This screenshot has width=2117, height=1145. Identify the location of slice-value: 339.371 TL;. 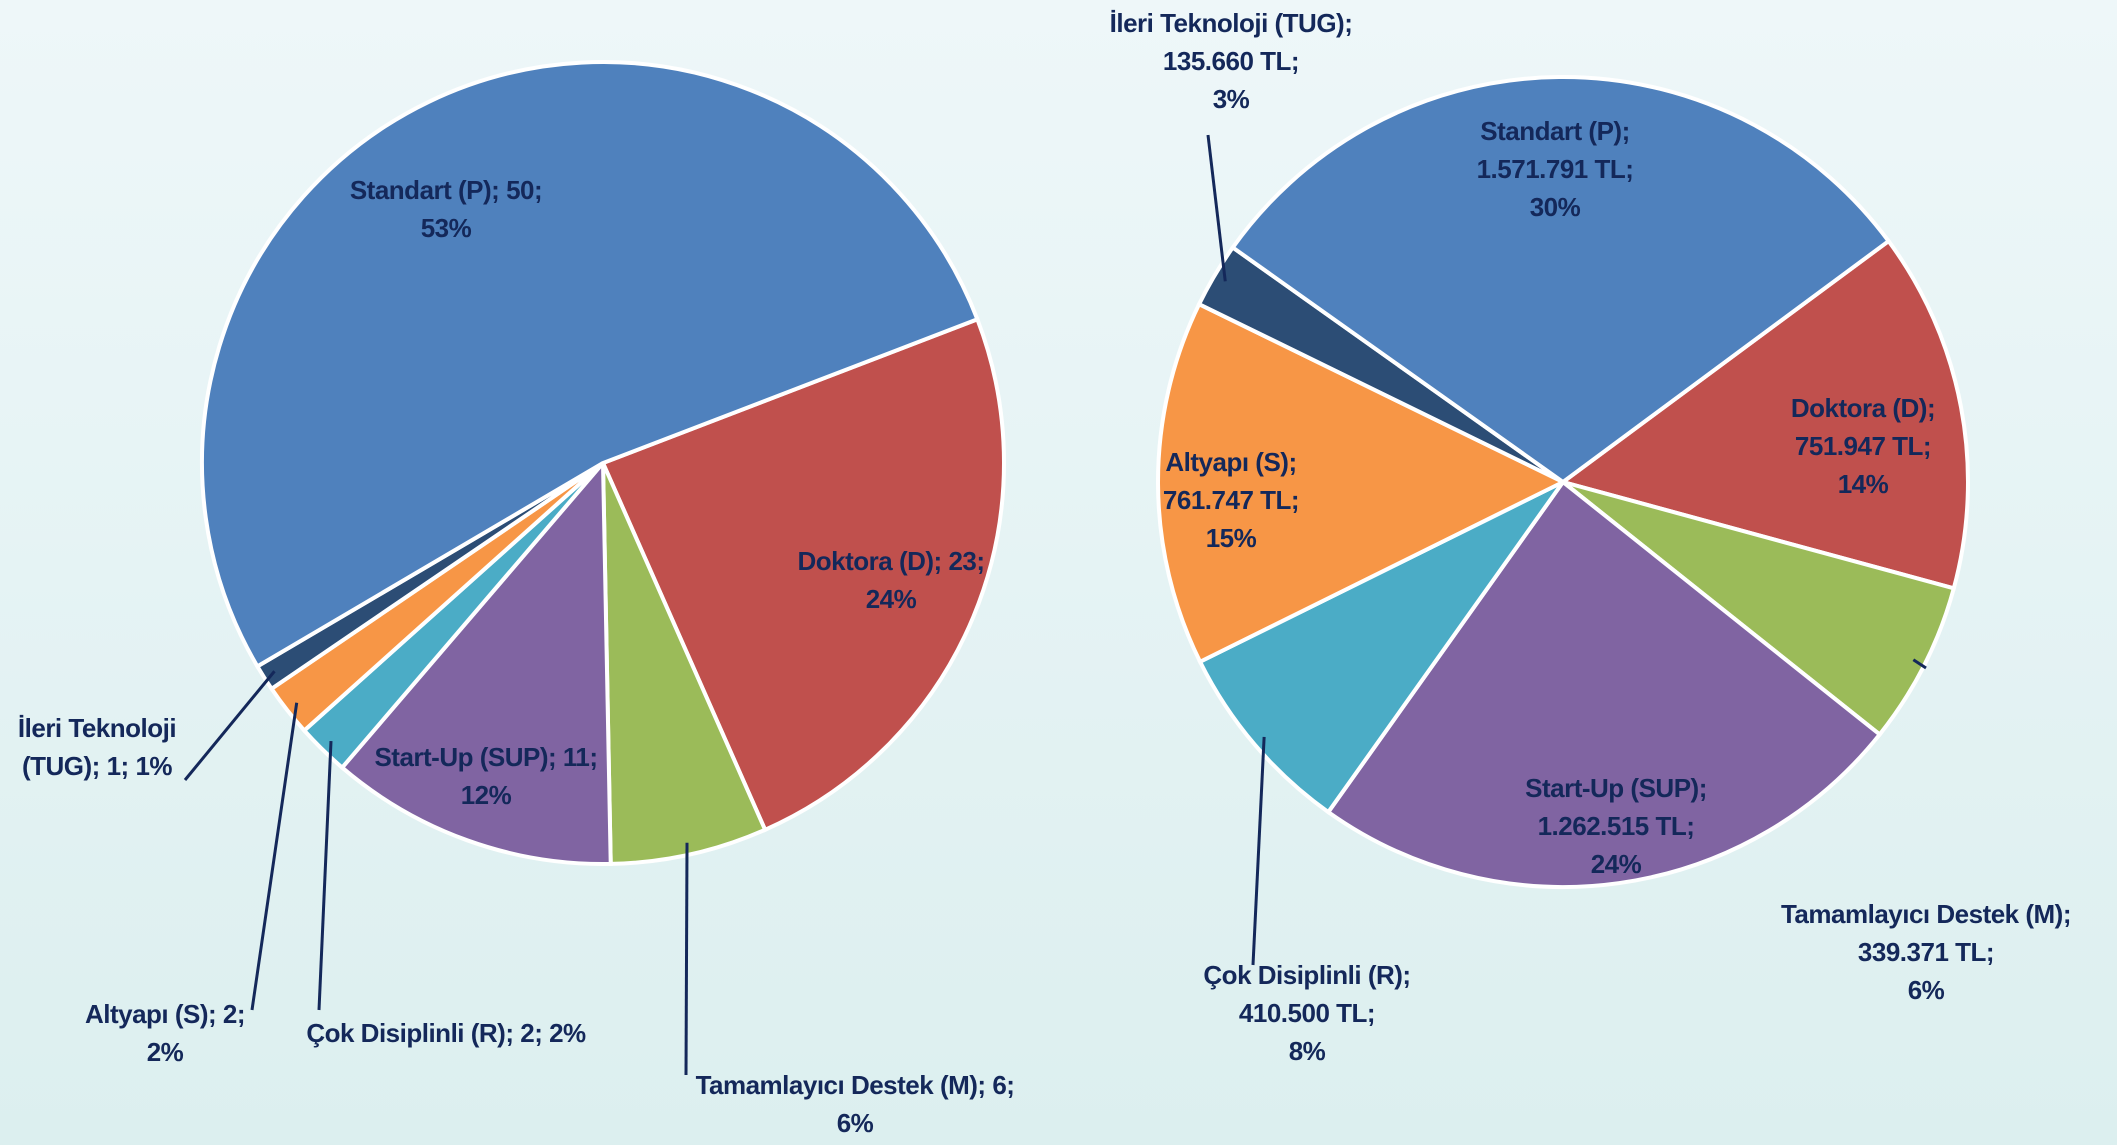
(1926, 952).